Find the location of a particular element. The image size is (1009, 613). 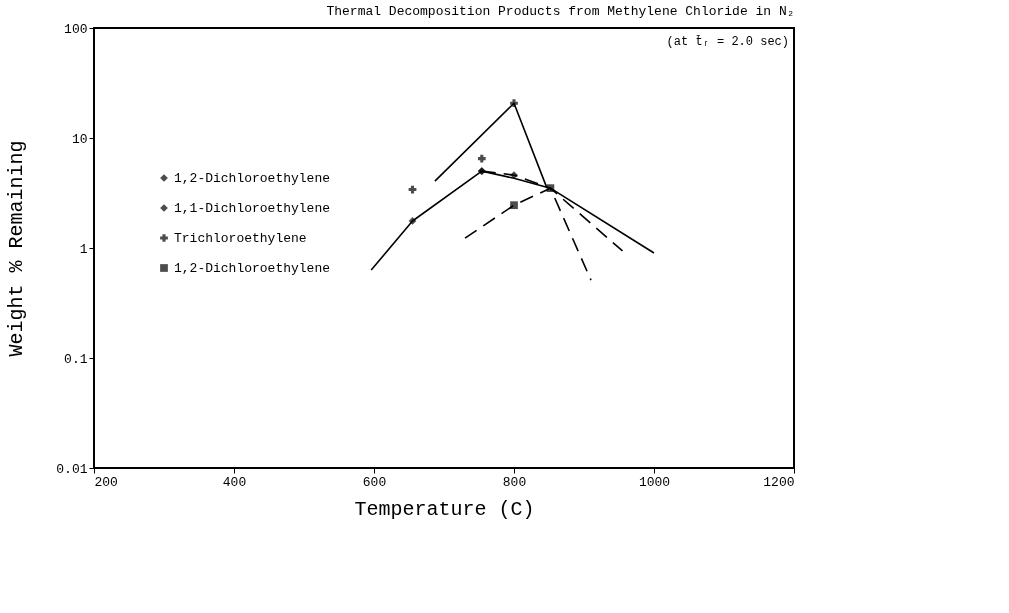

x-axis-title: Temperature (C) is located at coordinates (444, 509).